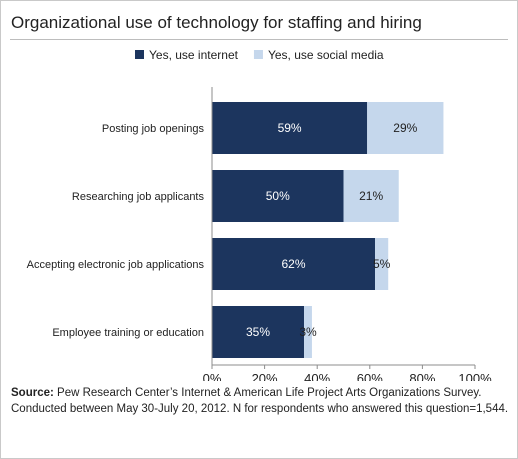 This screenshot has height=459, width=518. I want to click on data-label-social-media-4: 3%, so click(308, 332).